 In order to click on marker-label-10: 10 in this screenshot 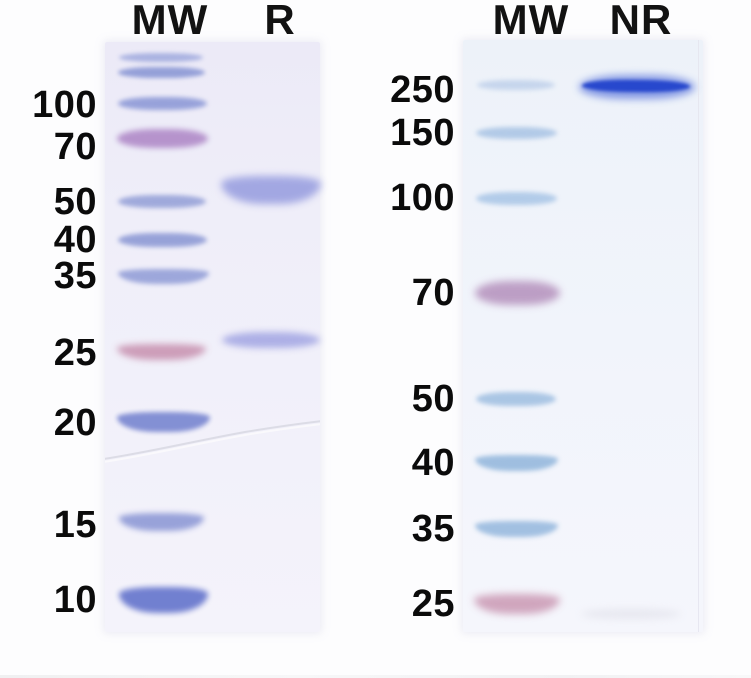, I will do `click(75, 600)`.